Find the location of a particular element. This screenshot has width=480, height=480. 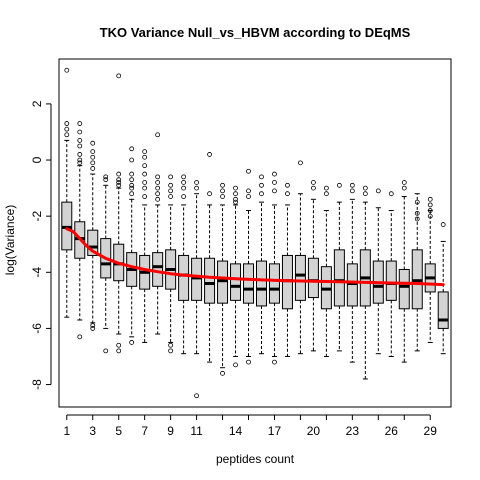

x-tick-label: 20 is located at coordinates (314, 431).